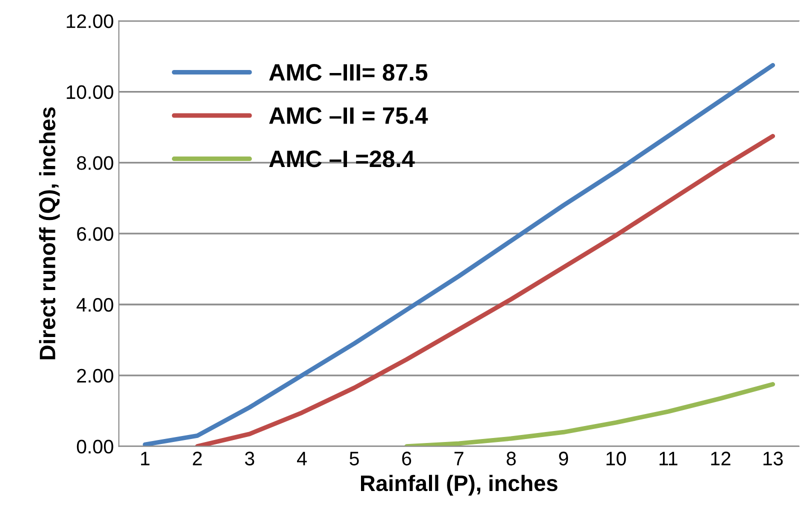 This screenshot has width=803, height=522. What do you see at coordinates (773, 459) in the screenshot?
I see `x-tick-label: 13` at bounding box center [773, 459].